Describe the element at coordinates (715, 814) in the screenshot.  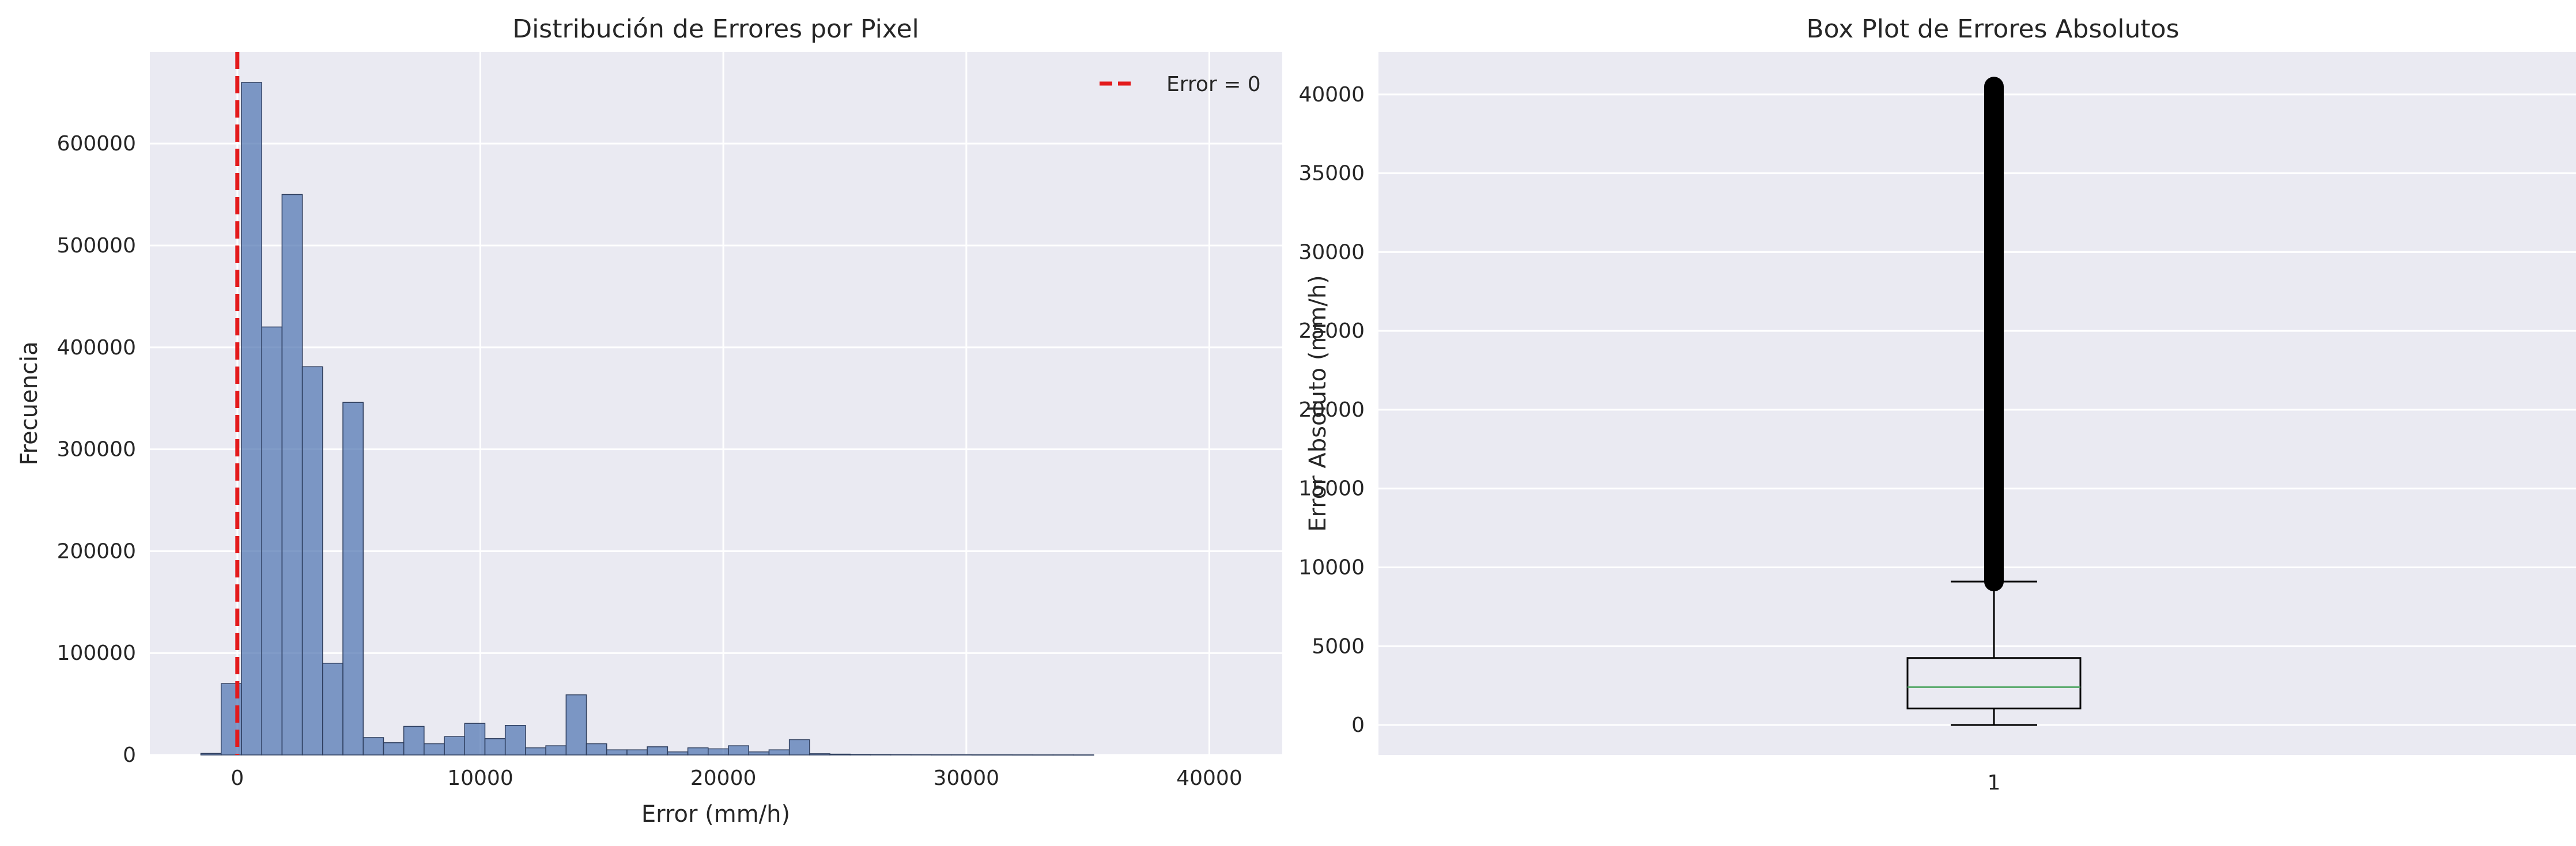
I see `histogram-x-axis-label: Error (mm/h)` at that location.